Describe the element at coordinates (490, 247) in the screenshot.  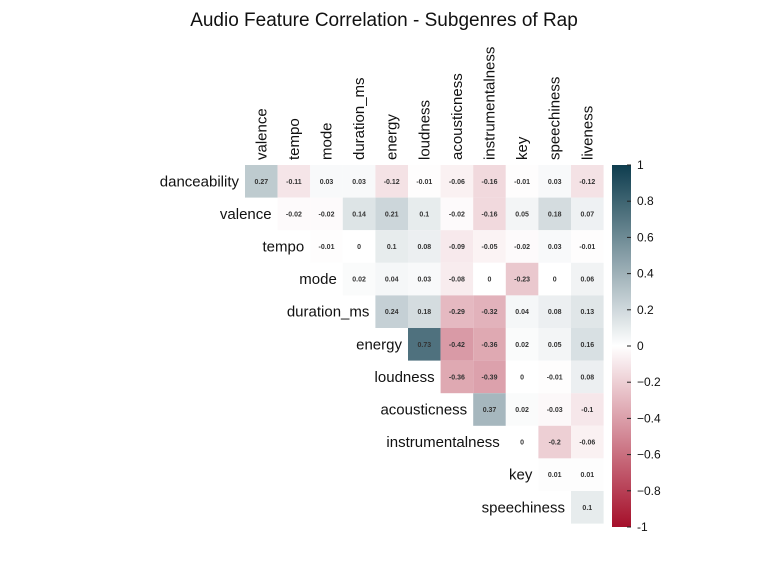
I see `cell-value-label: -0.05` at that location.